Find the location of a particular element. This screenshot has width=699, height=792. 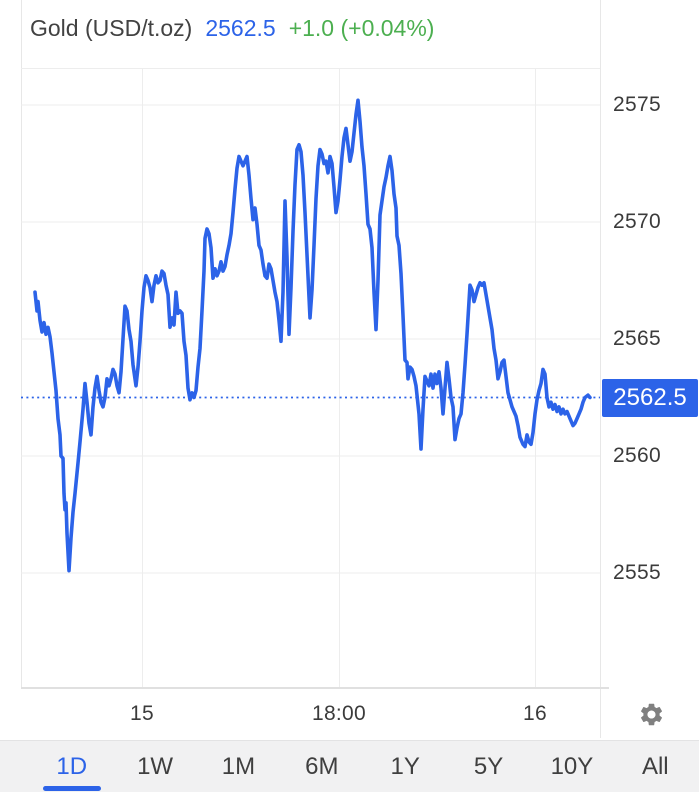

x-axis-tick-label: 15 is located at coordinates (142, 713).